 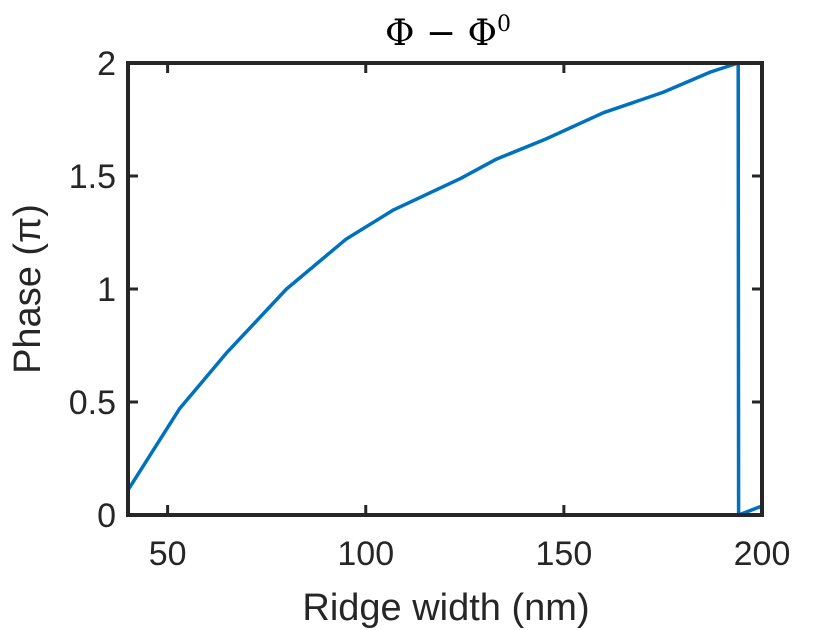 What do you see at coordinates (448, 33) in the screenshot?
I see `chart-title: Φ − Φ0` at bounding box center [448, 33].